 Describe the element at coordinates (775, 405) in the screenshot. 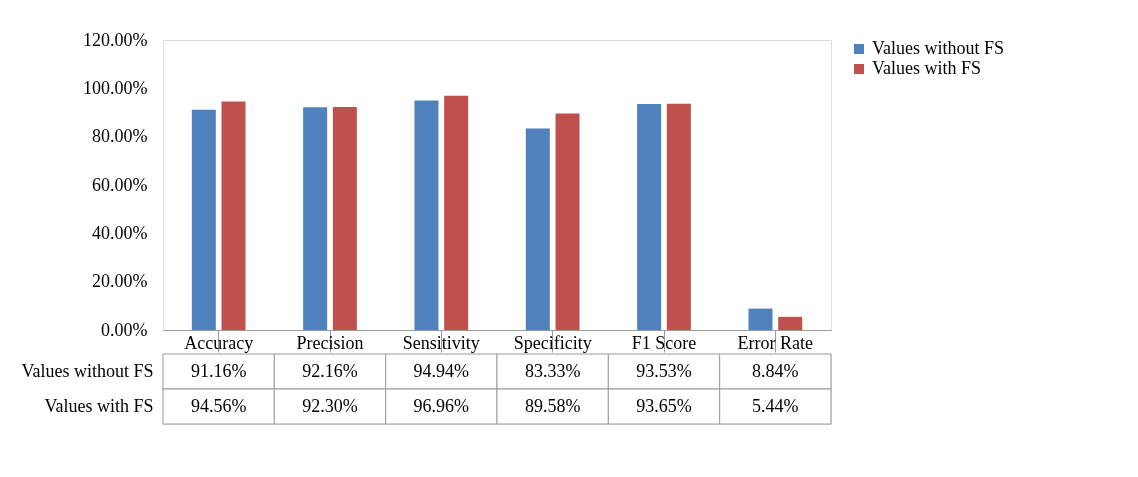

I see `data-label: 5.44%` at that location.